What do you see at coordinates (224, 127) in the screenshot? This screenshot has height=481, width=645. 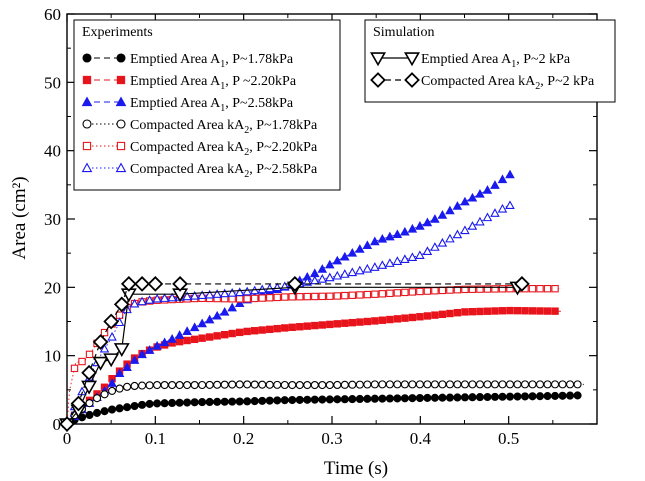 I see `legend-label: Compacted Area kA2, P~1.78kPa` at bounding box center [224, 127].